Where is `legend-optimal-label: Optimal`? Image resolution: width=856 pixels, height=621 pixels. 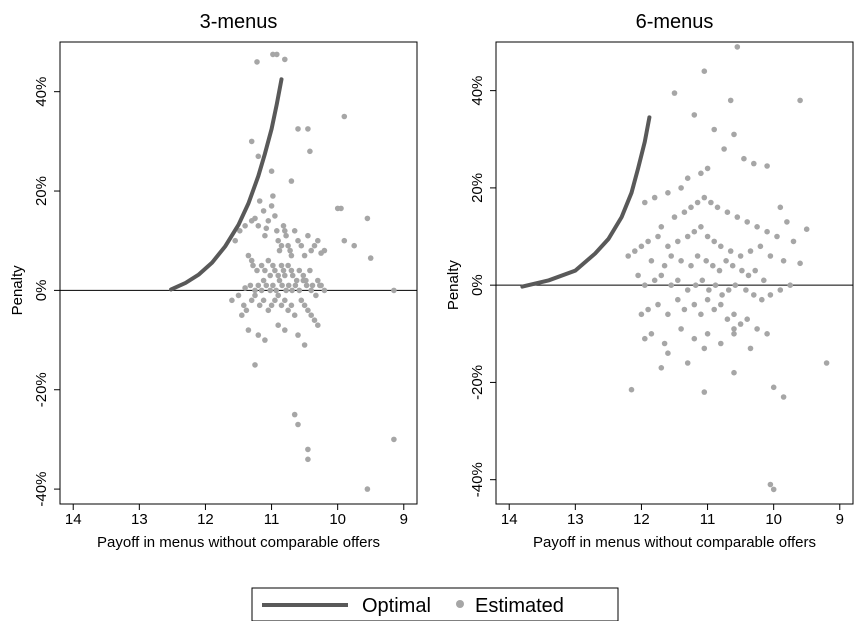
legend-optimal-label: Optimal is located at coordinates (396, 606).